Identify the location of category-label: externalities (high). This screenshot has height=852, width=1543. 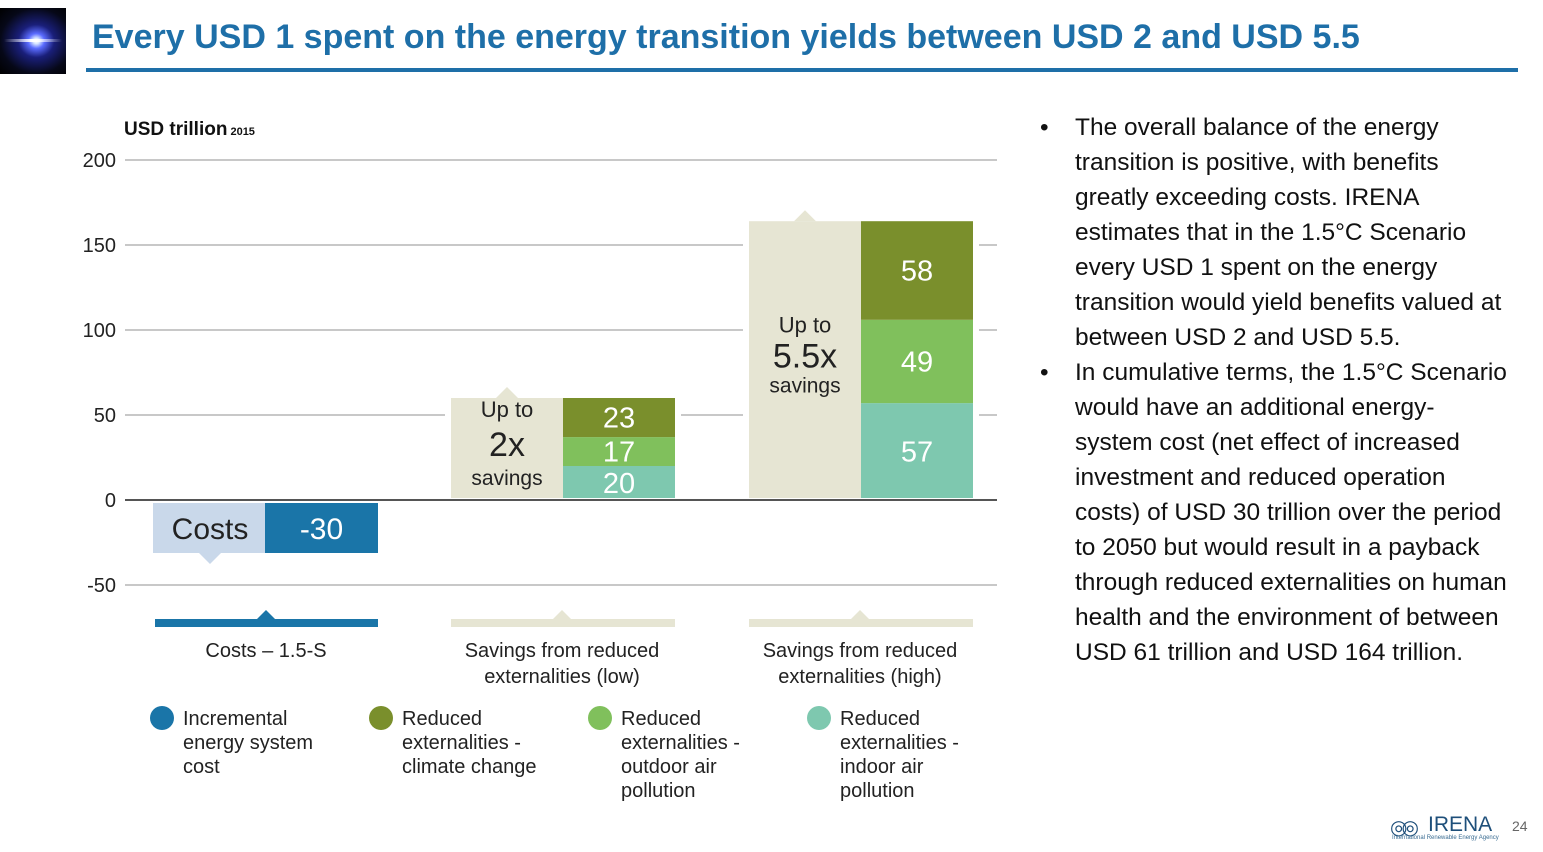
(859, 677).